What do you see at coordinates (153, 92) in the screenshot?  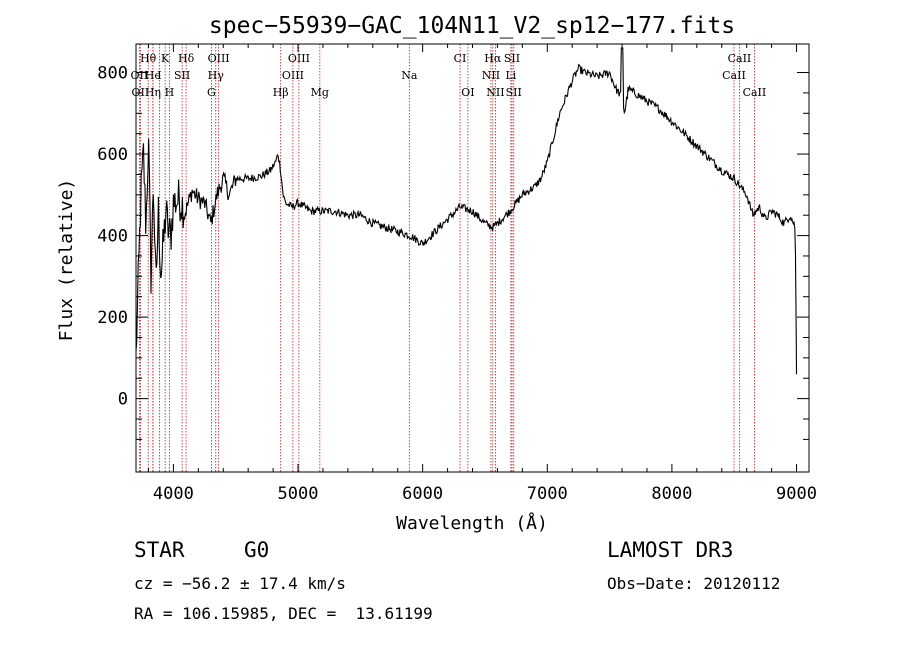 I see `line-label: Hη` at bounding box center [153, 92].